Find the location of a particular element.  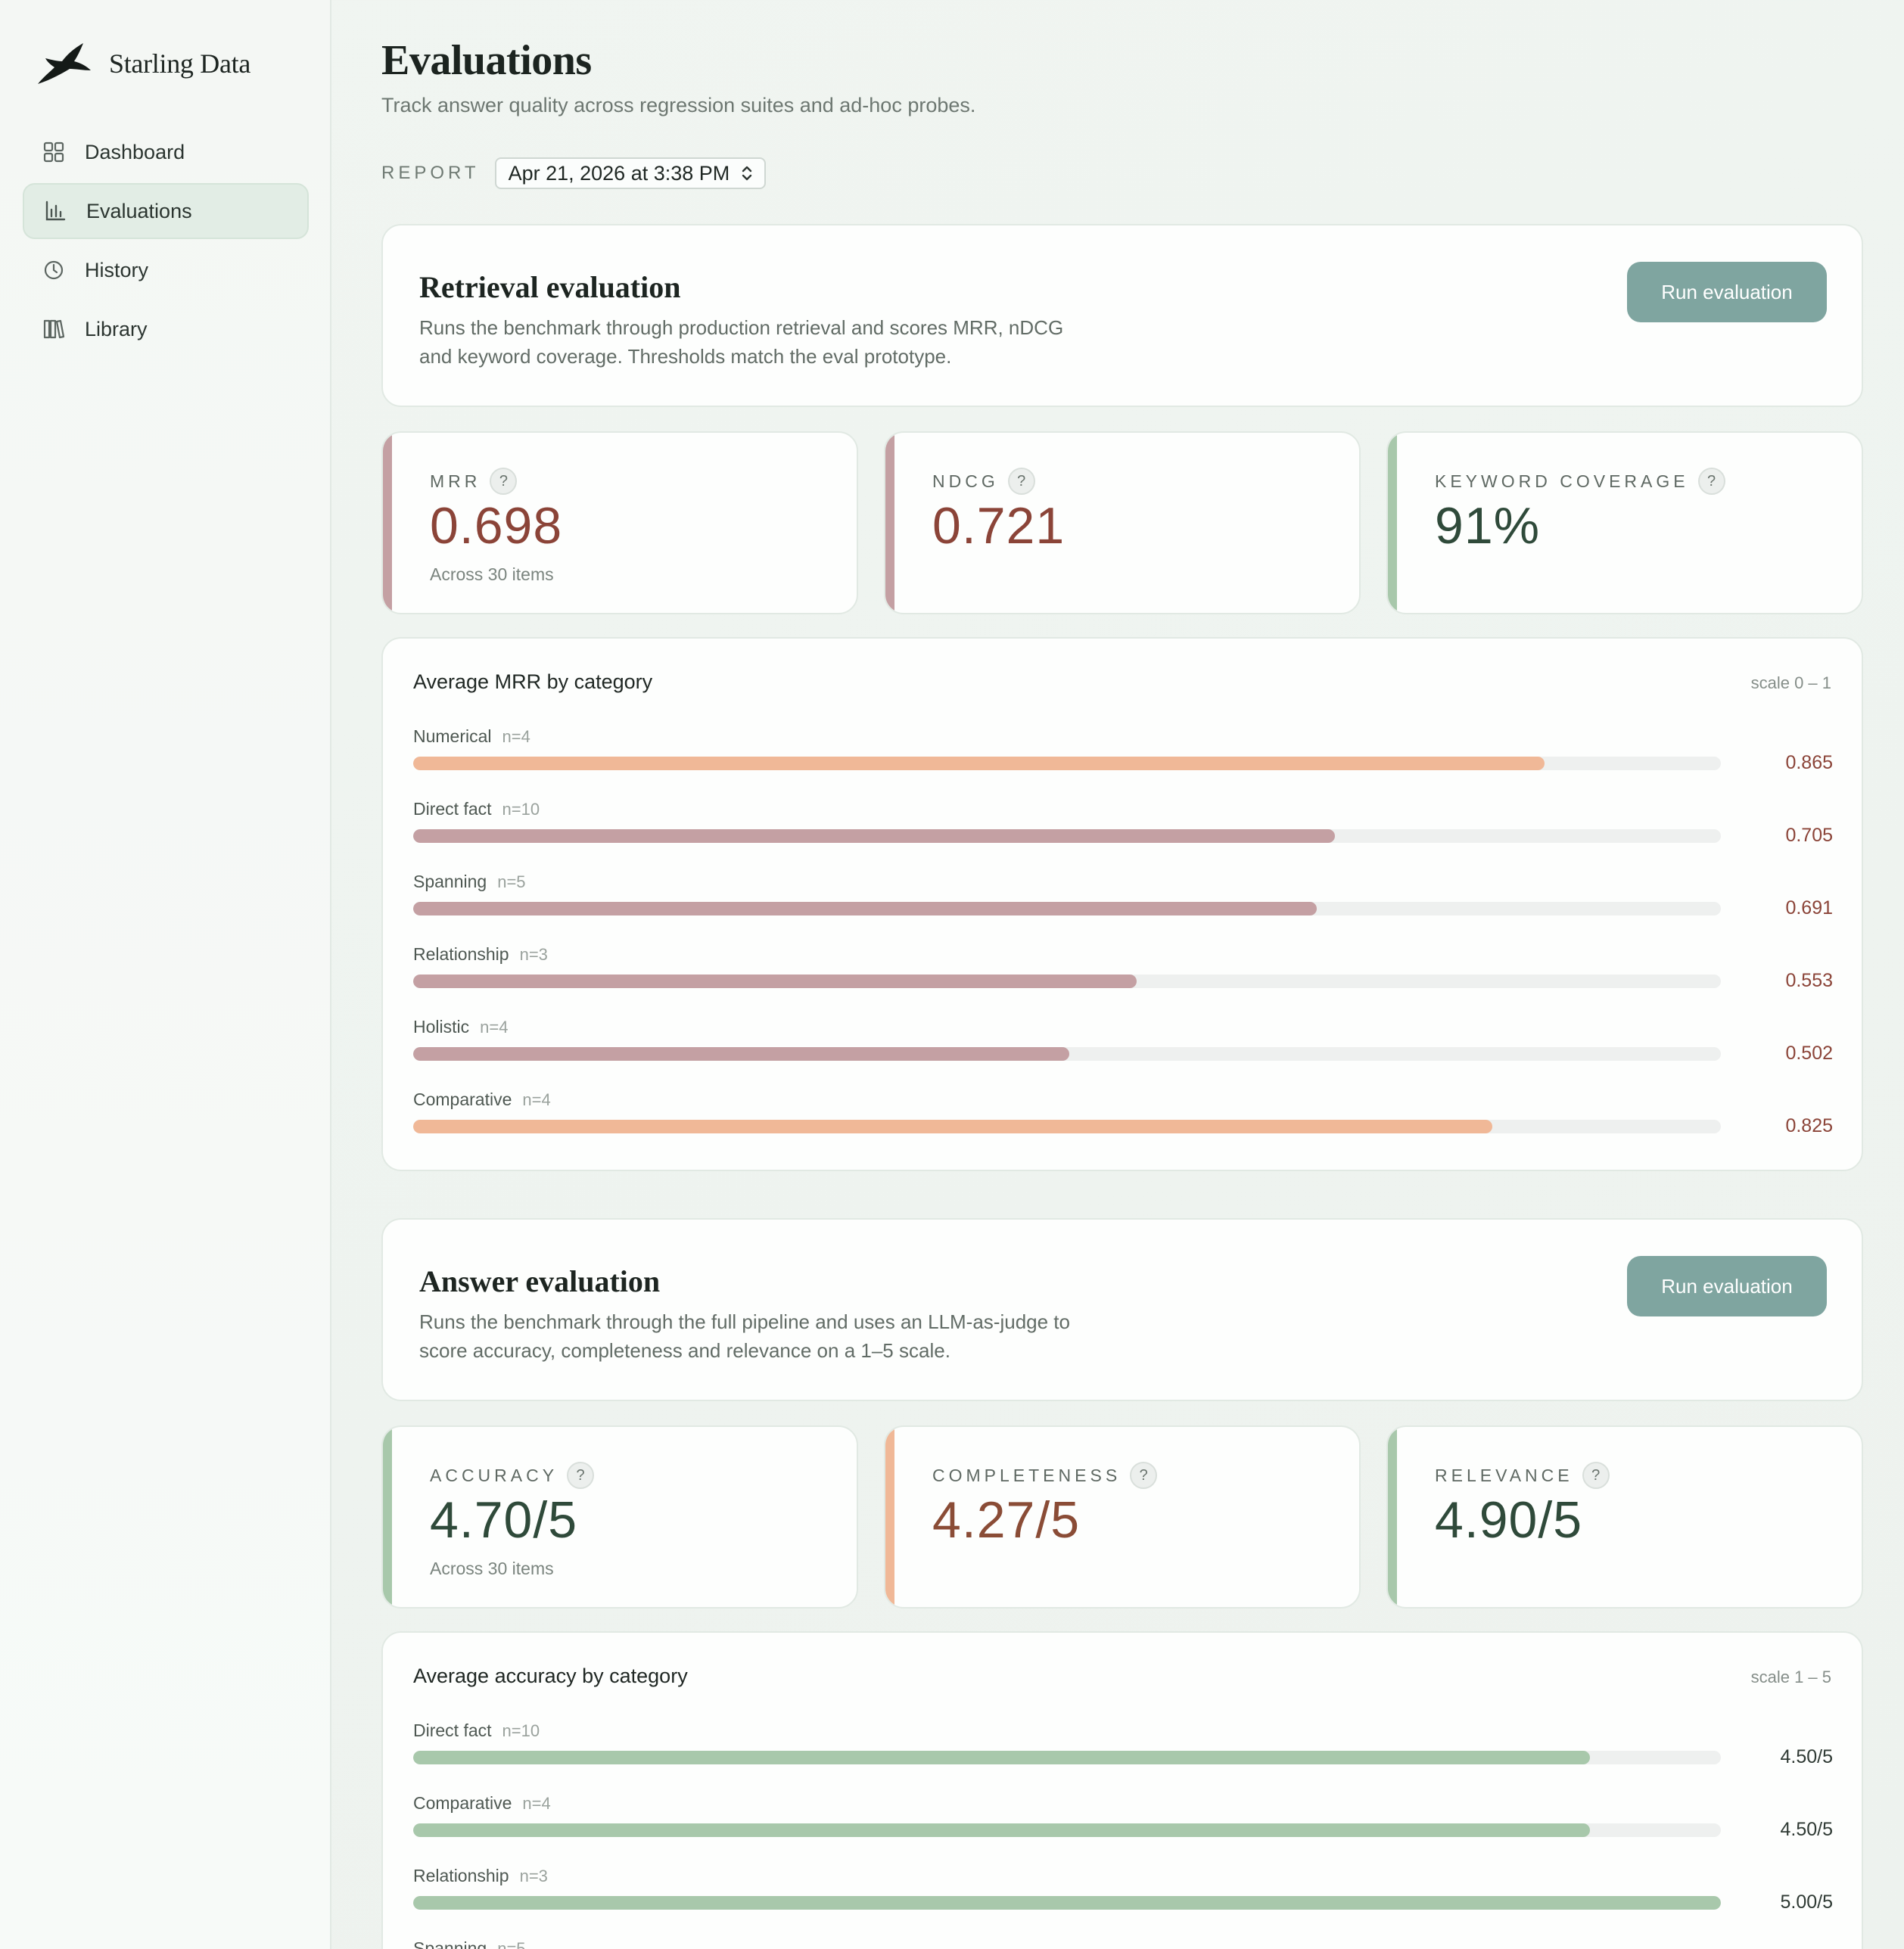

metric-value: 0.721 is located at coordinates (999, 526).